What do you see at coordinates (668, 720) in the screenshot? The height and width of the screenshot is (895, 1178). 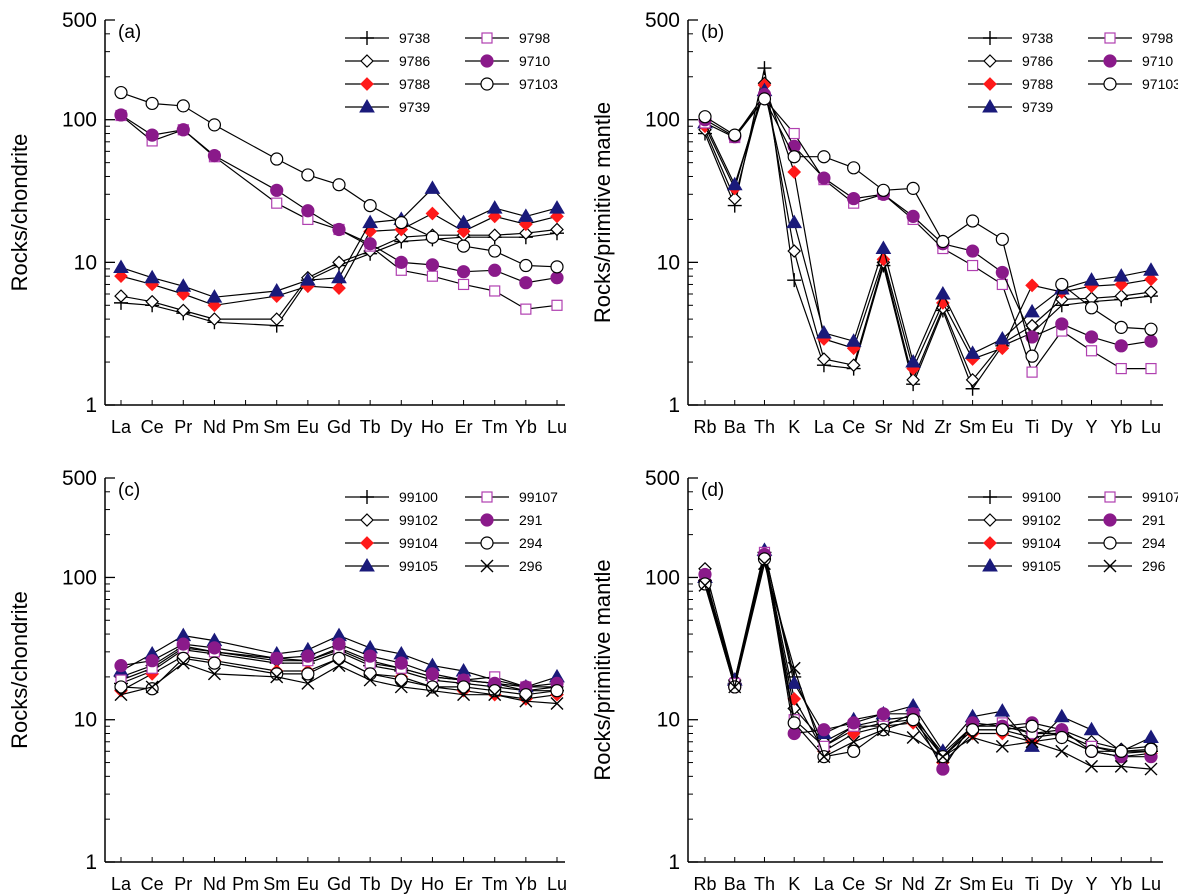 I see `y-tick-label: 10` at bounding box center [668, 720].